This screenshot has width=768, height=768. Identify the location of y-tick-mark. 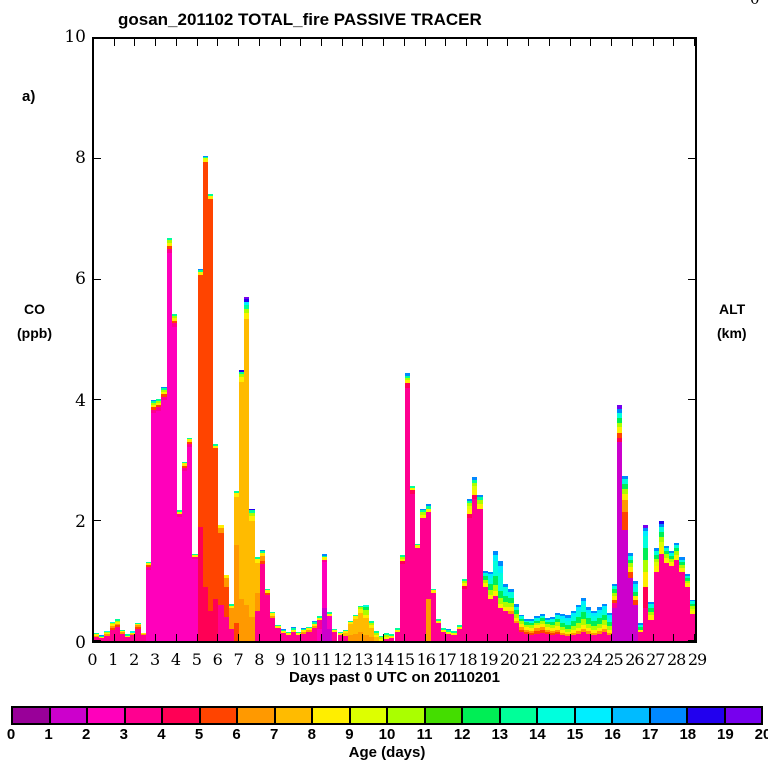
(97, 279).